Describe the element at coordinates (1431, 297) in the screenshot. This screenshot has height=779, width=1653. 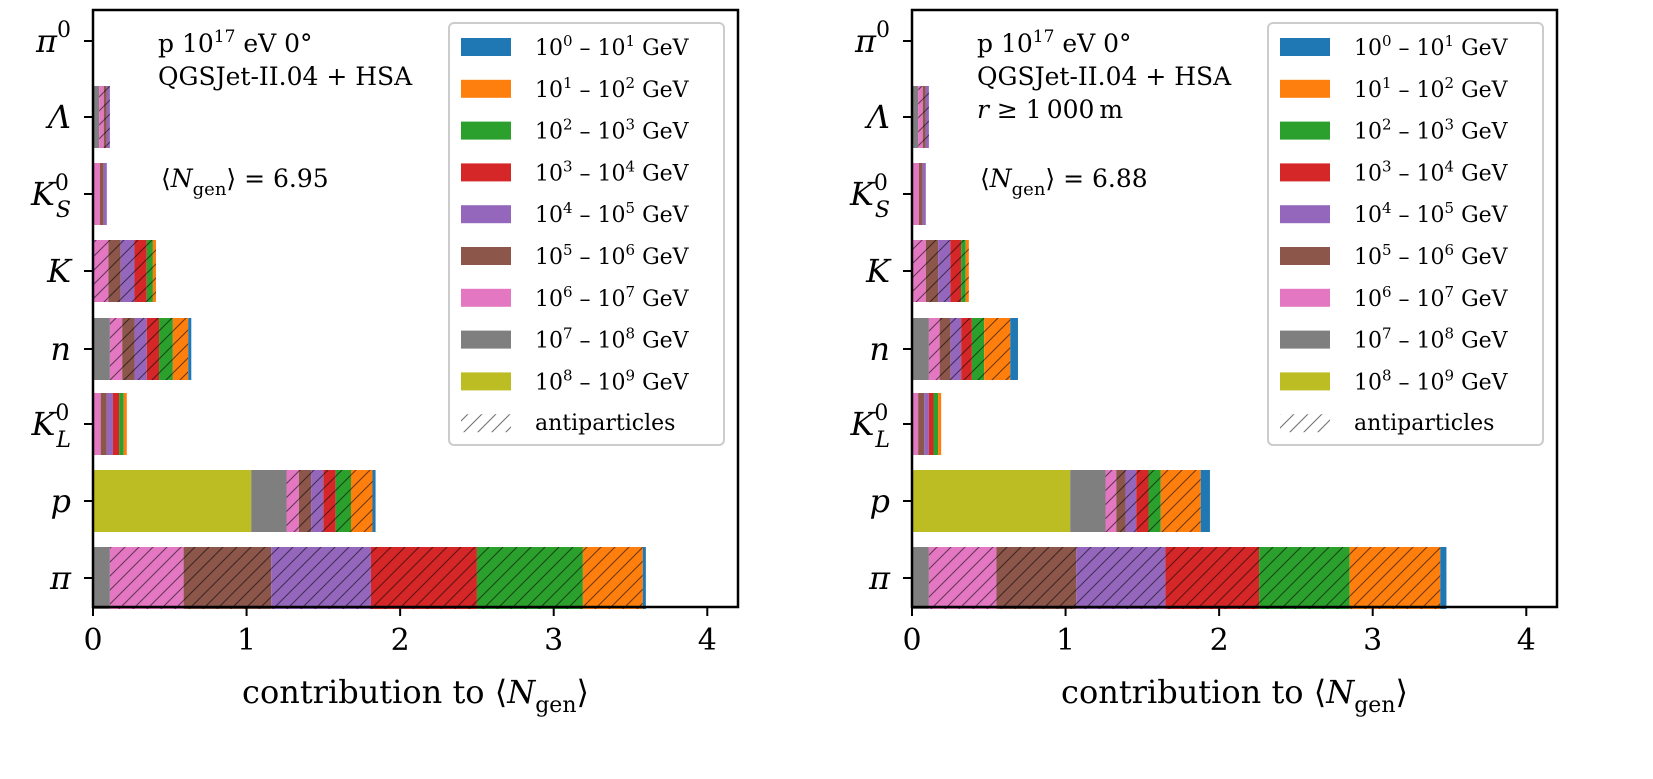
I see `legend-label: 106 – 107 GeV` at that location.